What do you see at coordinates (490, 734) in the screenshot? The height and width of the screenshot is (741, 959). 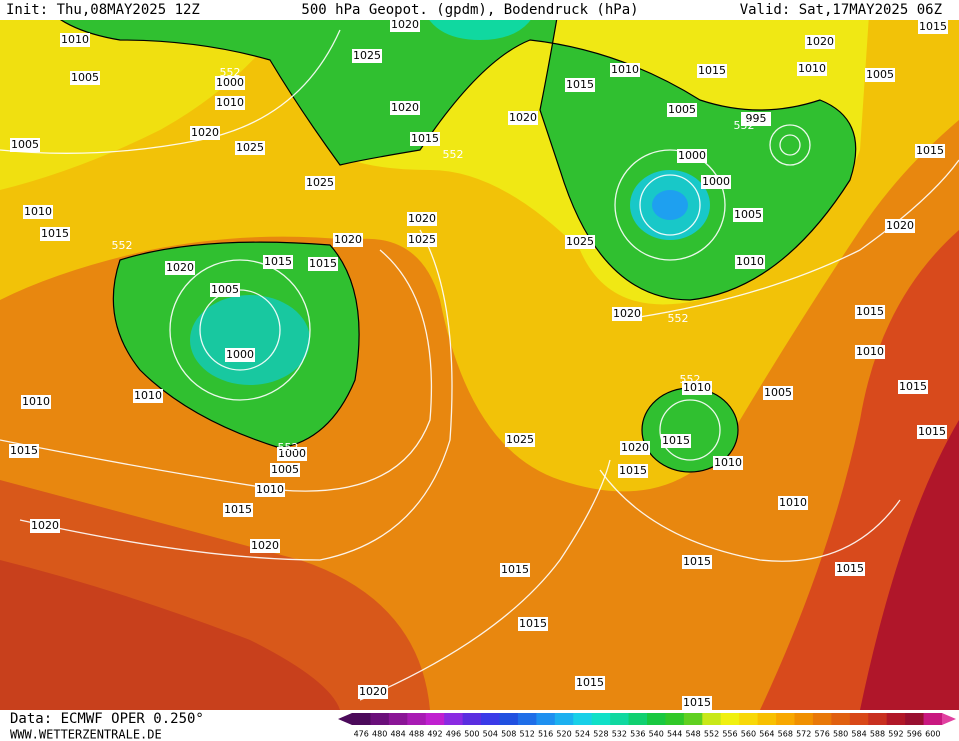 I see `colorbar-label: 504` at bounding box center [490, 734].